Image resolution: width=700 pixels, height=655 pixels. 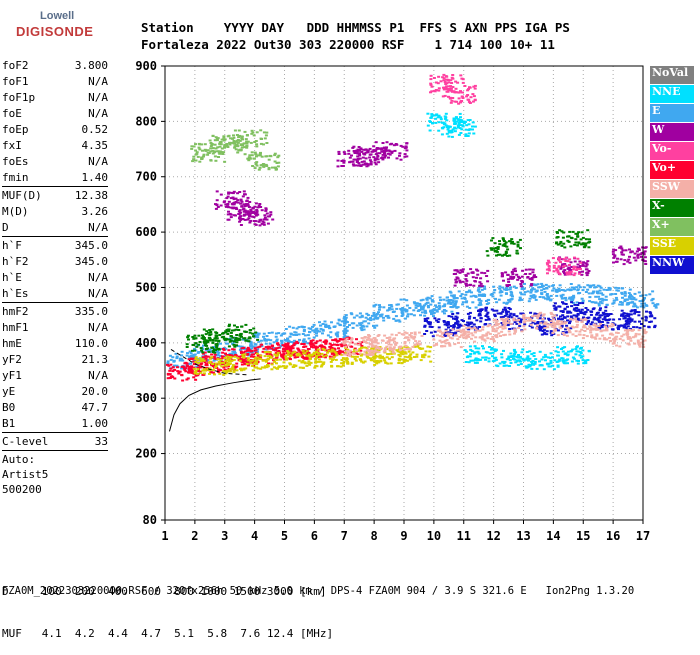 I want to click on x-tick-label: 4, so click(x=254, y=536).